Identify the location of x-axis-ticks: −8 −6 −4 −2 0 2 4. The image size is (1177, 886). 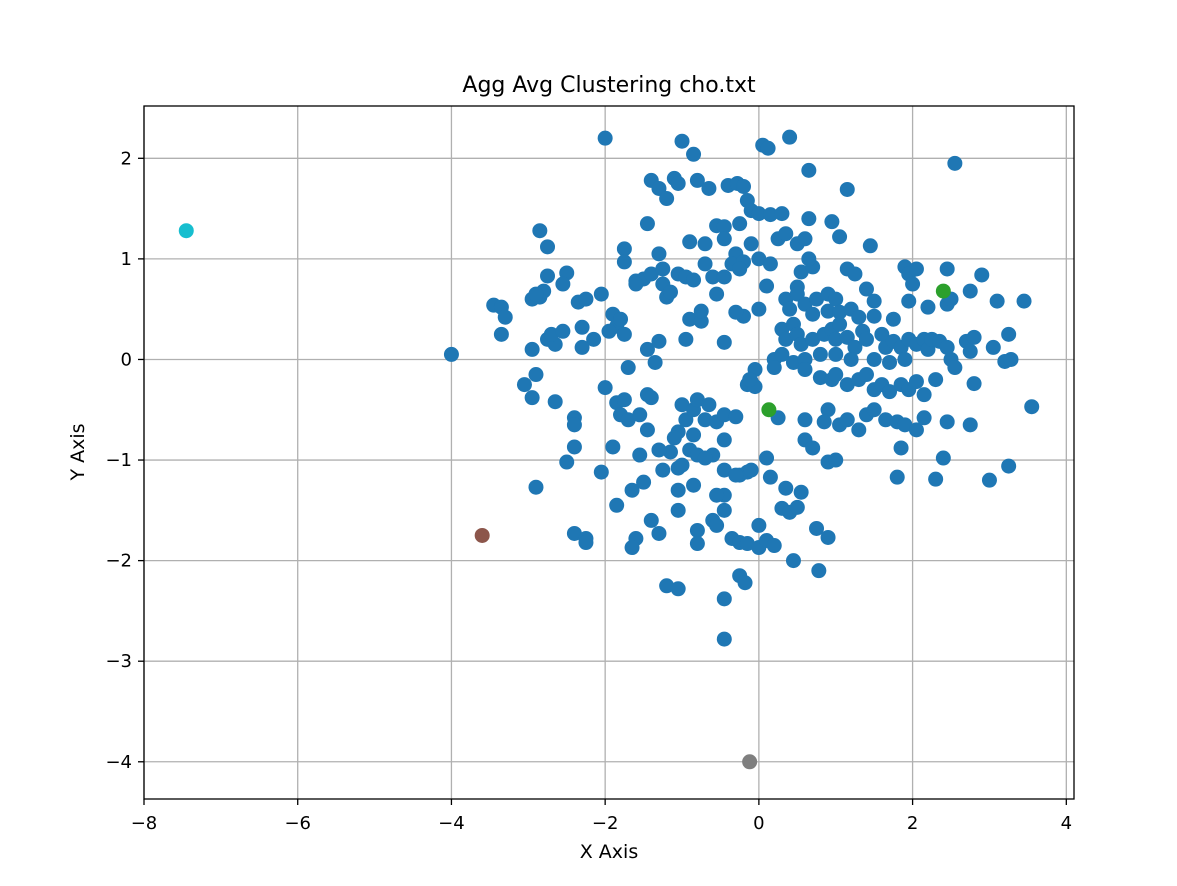
(601, 816).